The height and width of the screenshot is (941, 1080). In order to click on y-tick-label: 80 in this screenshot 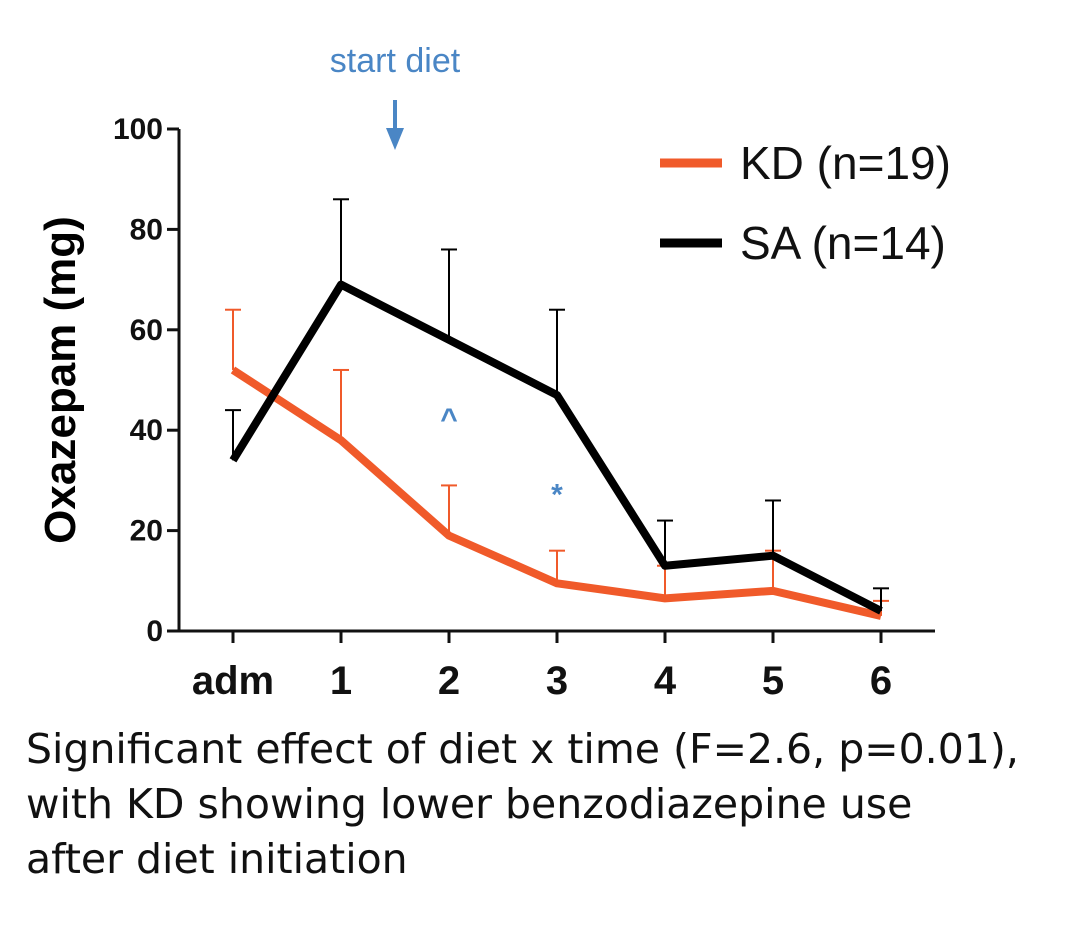, I will do `click(146, 229)`.